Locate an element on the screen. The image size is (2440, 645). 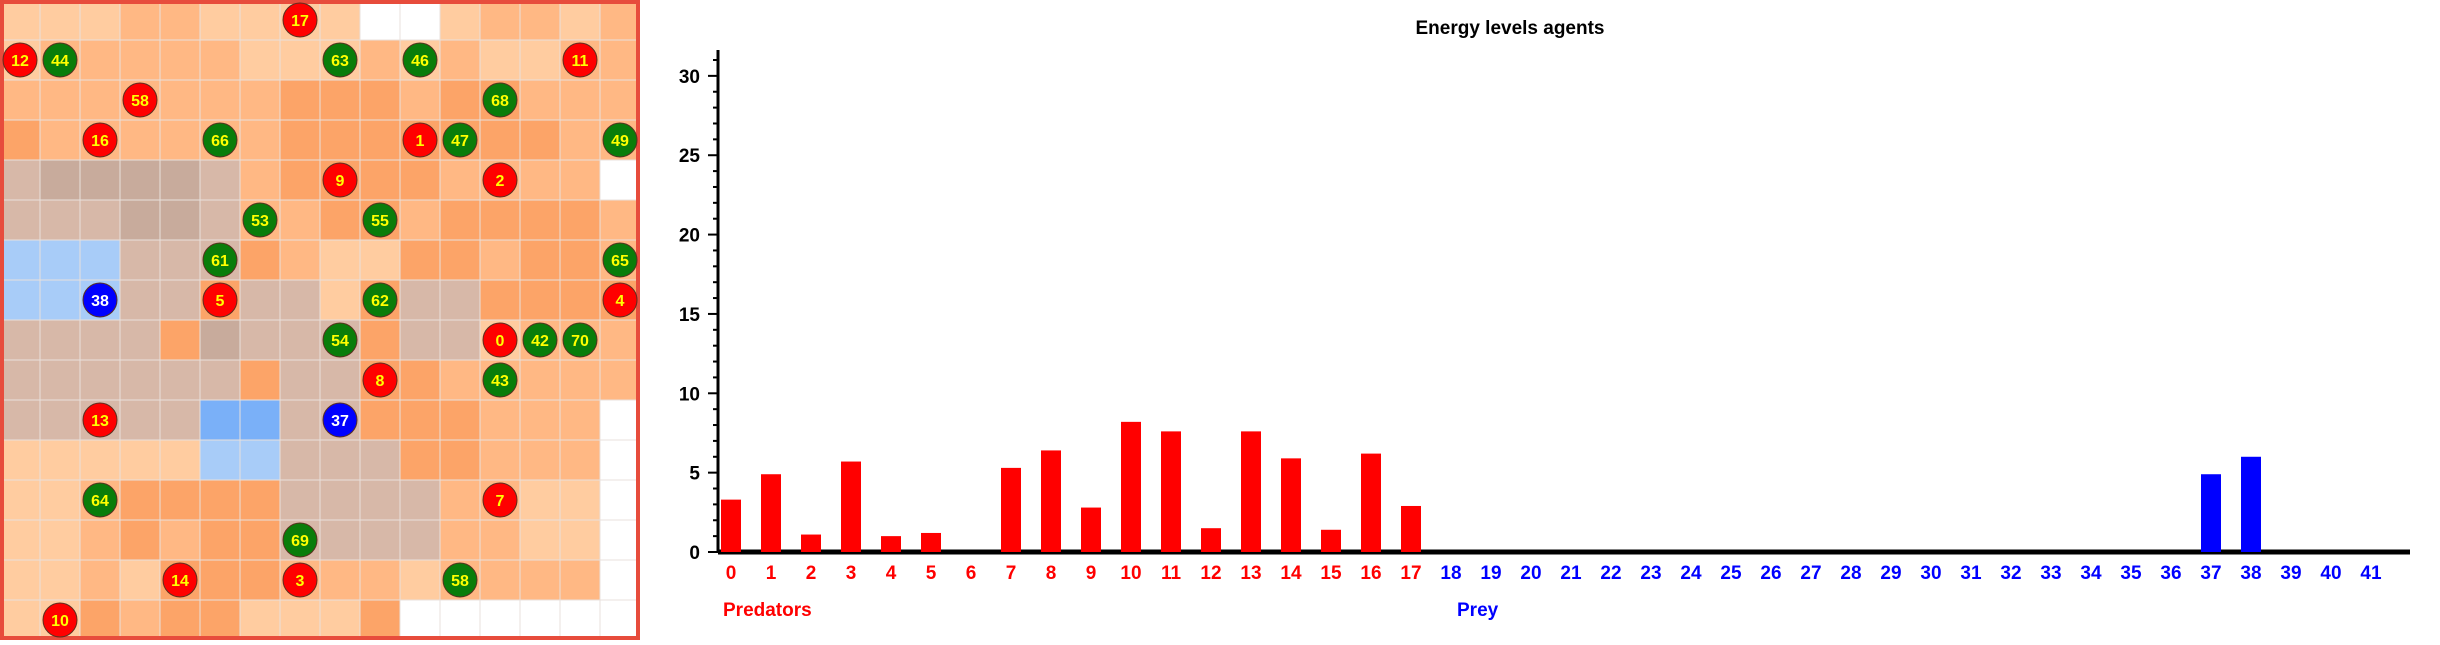
agent-label: 58 is located at coordinates (140, 101).